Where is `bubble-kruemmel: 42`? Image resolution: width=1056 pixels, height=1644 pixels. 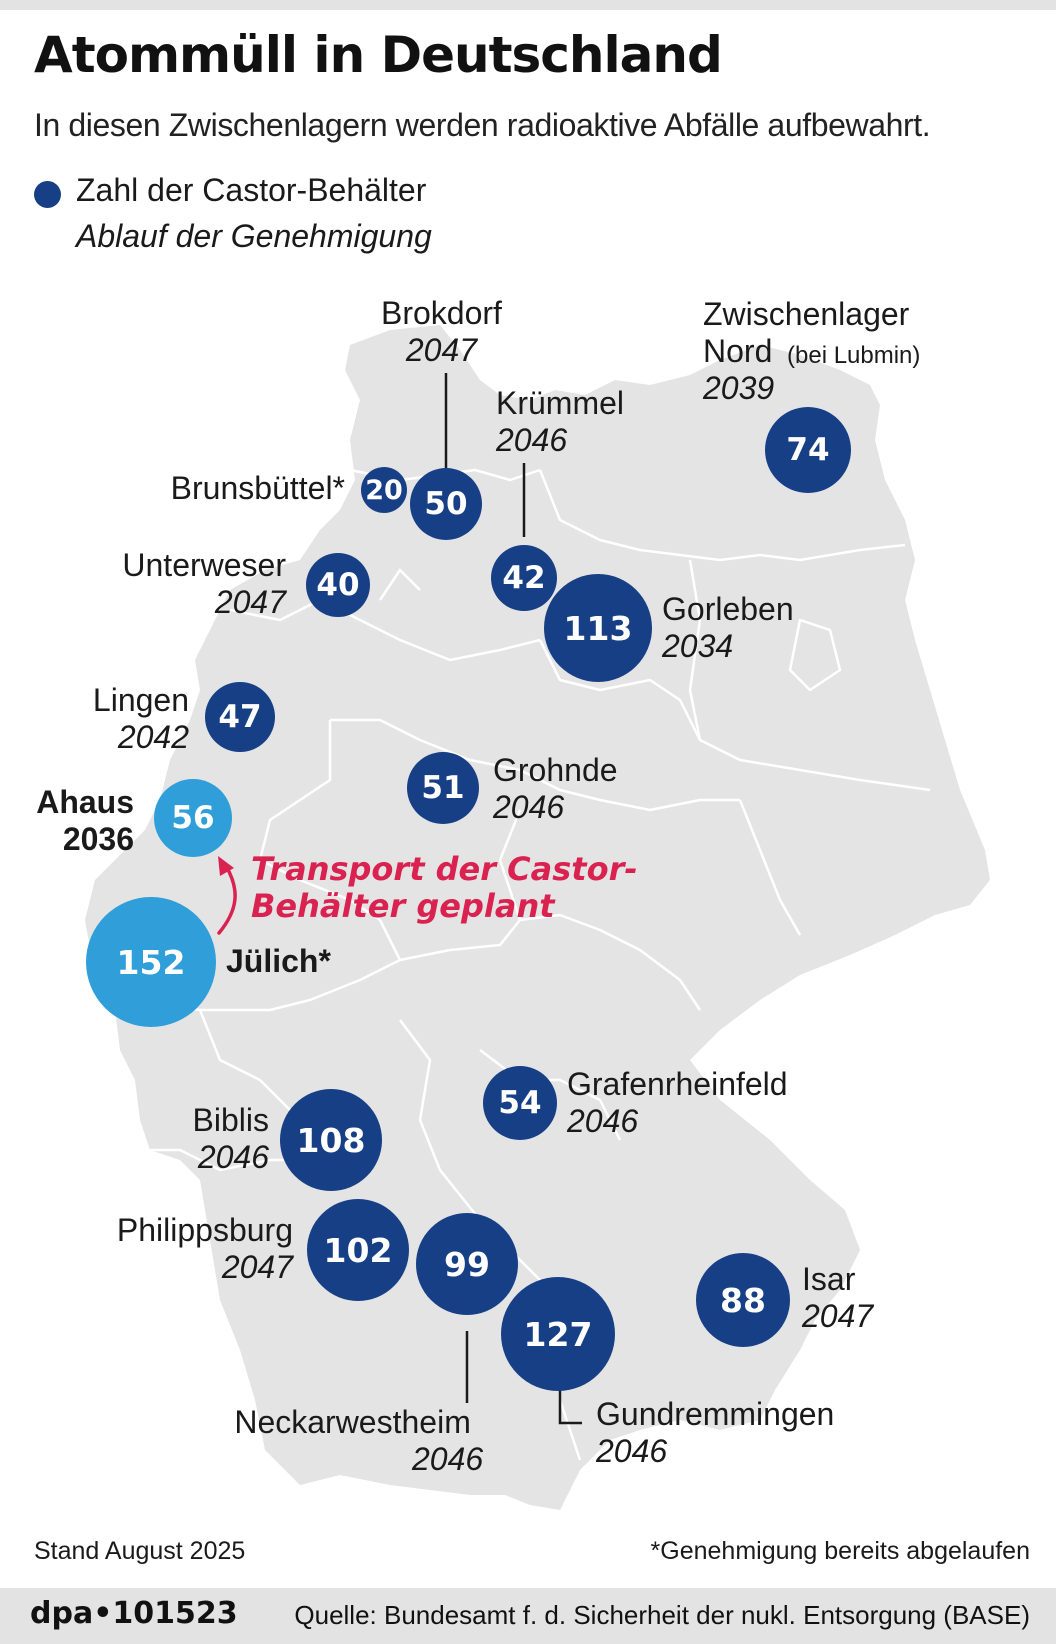
bubble-kruemmel: 42 is located at coordinates (524, 578).